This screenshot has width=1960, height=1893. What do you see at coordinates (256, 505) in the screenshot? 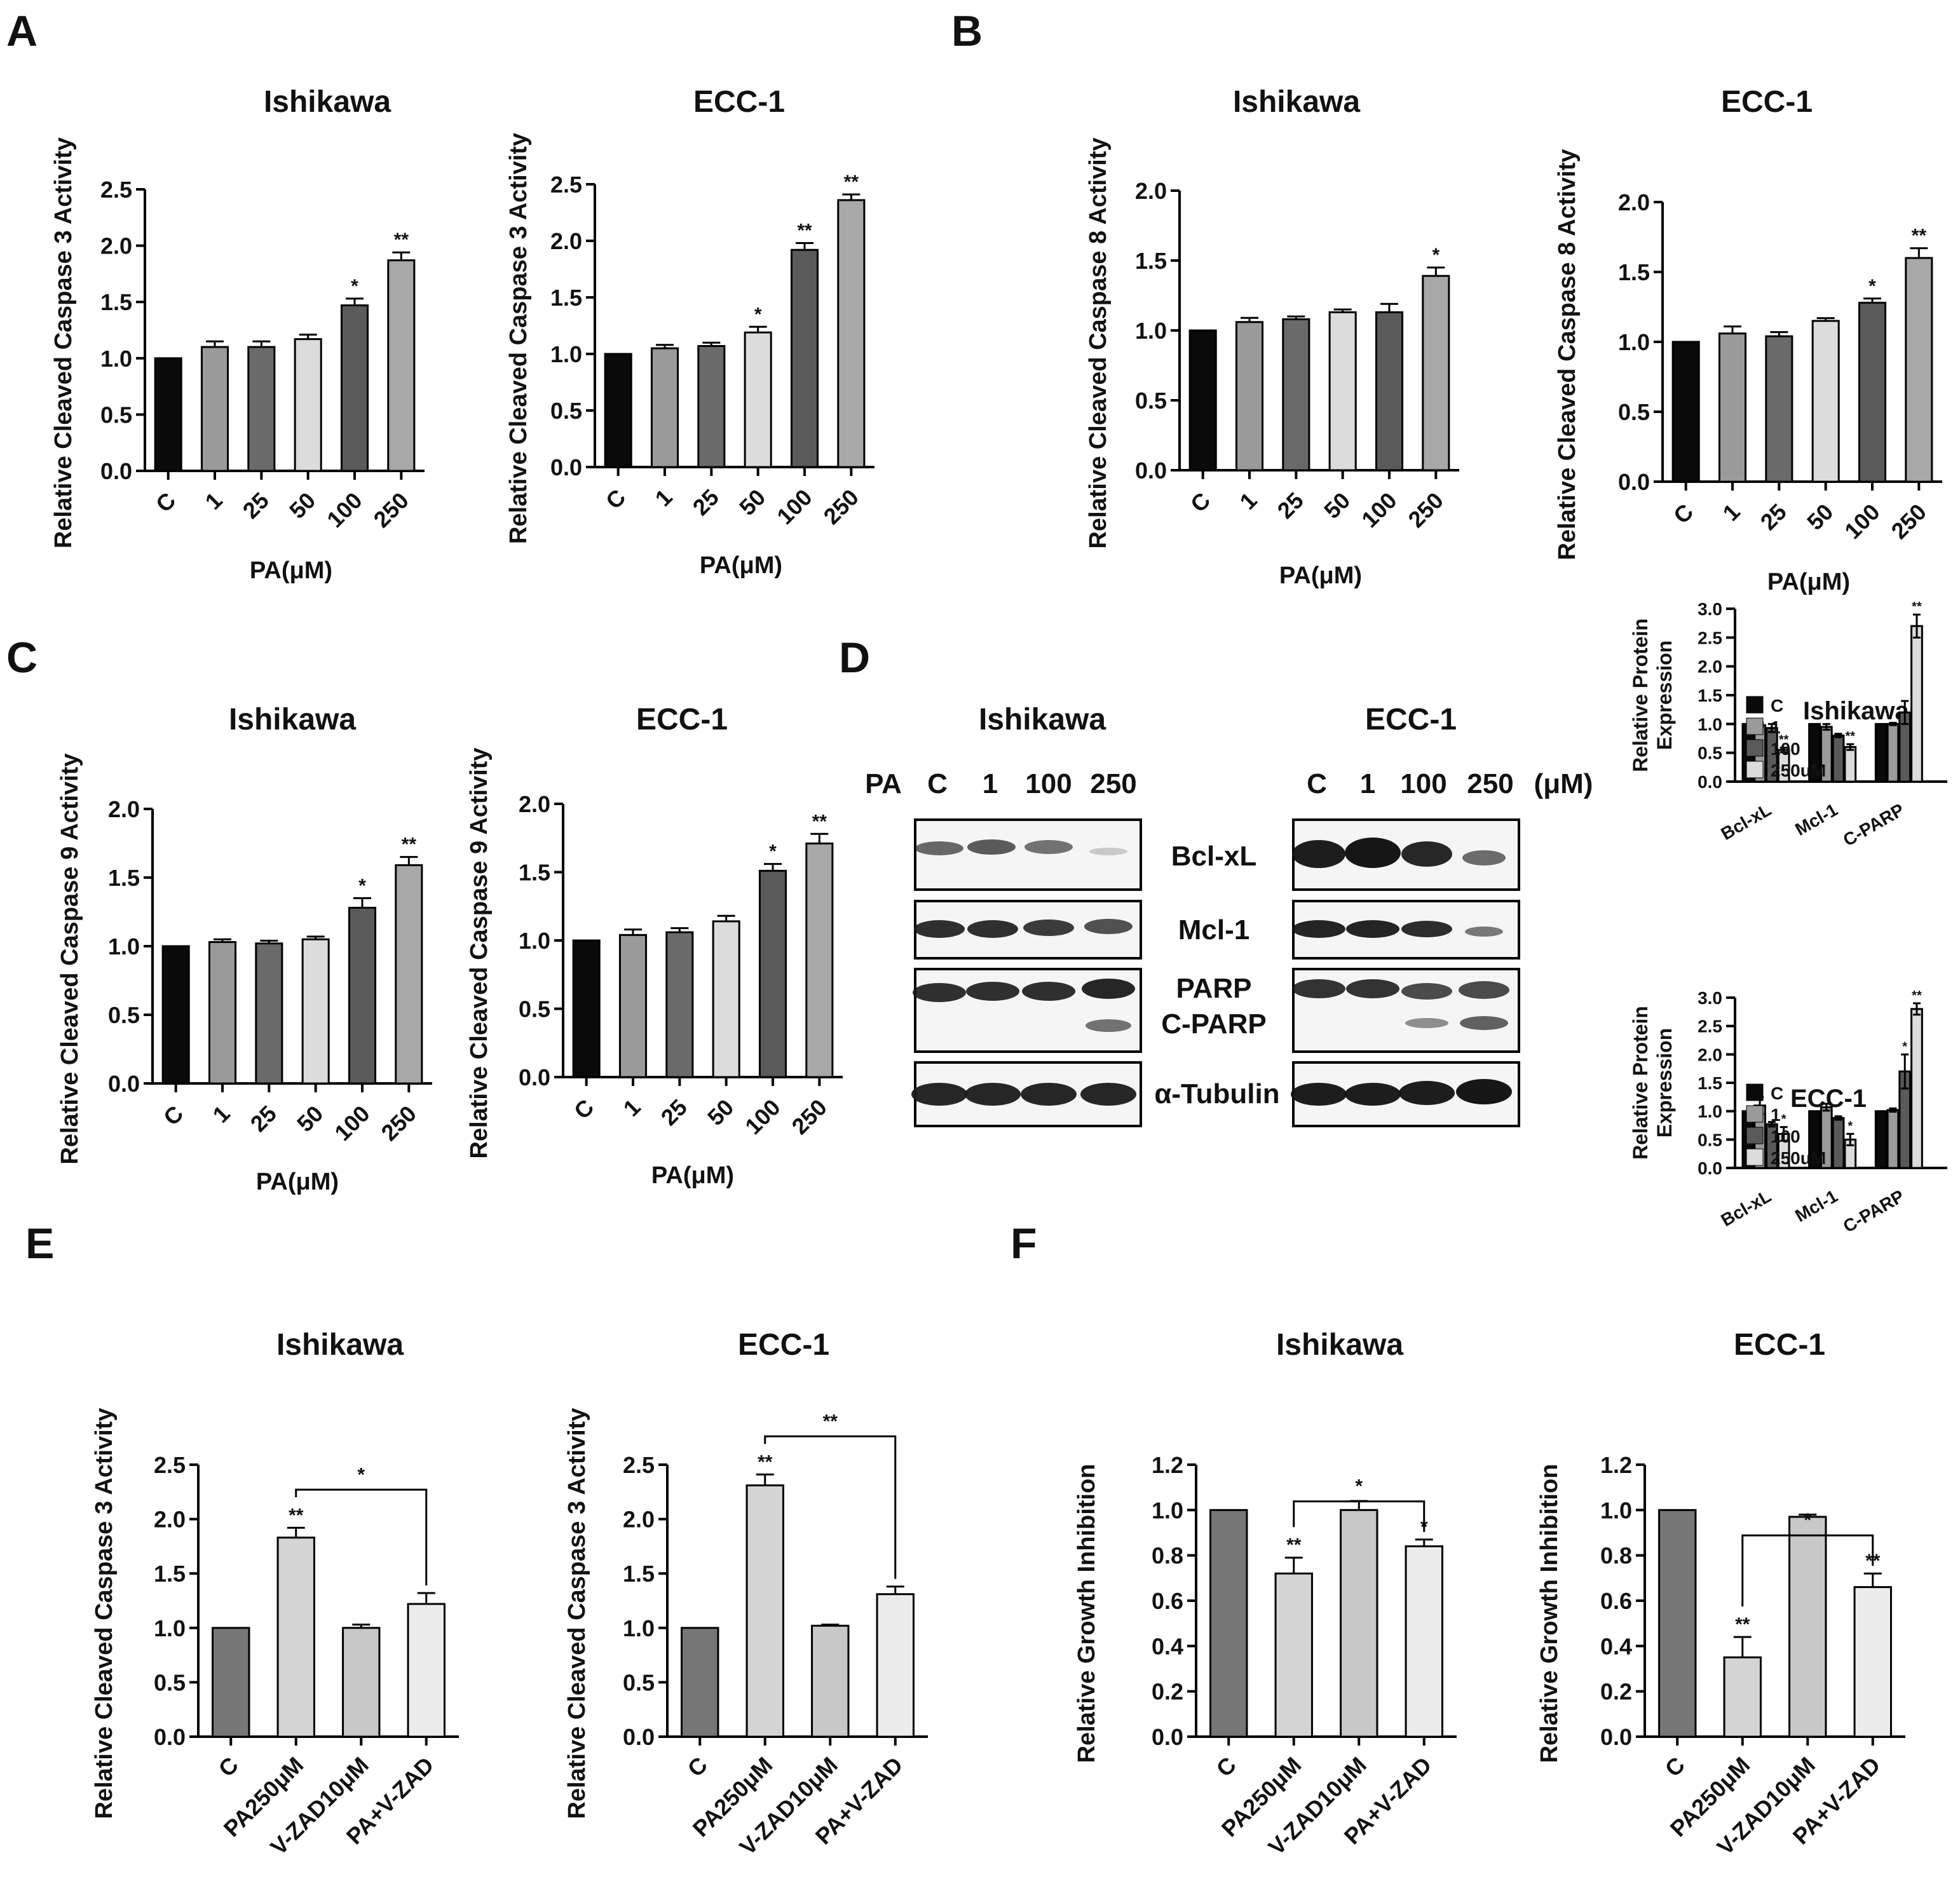
I see `x-tick-label: 25` at bounding box center [256, 505].